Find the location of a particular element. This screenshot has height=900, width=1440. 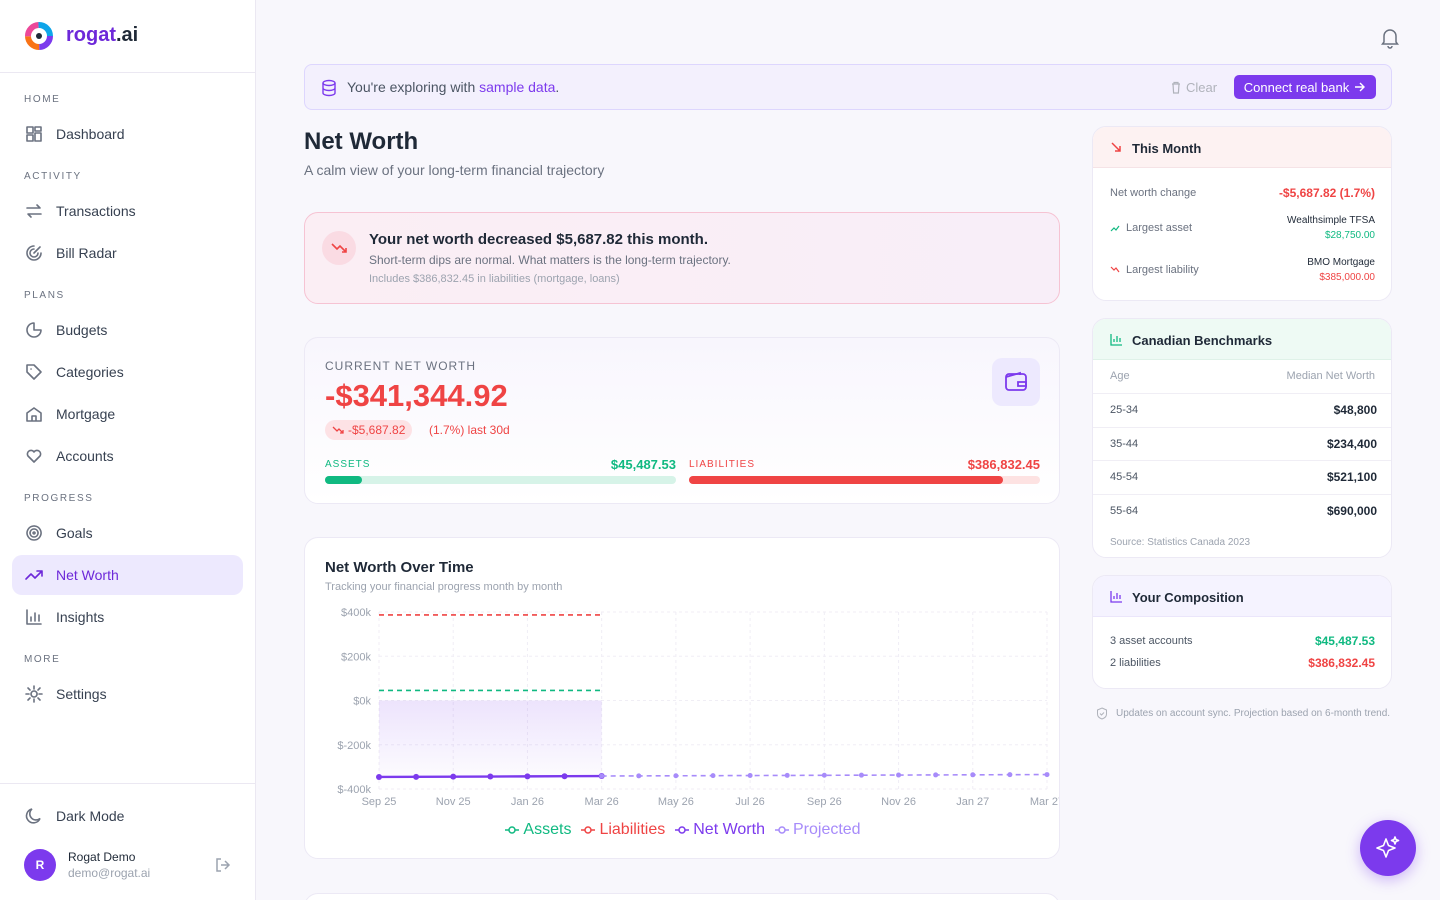

nav-section: PROGRESS Goals Net Worth Insights is located at coordinates (127, 562).